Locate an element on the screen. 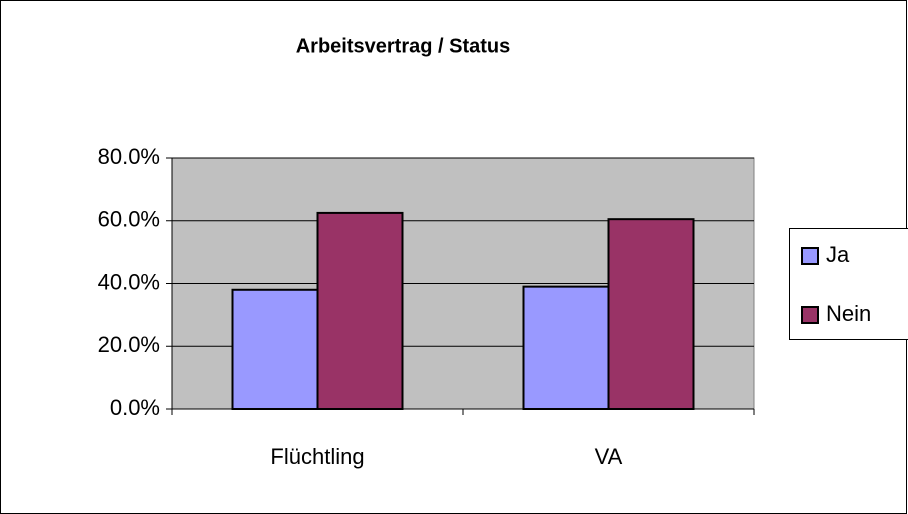 The height and width of the screenshot is (514, 908). legend-label: Ja is located at coordinates (838, 254).